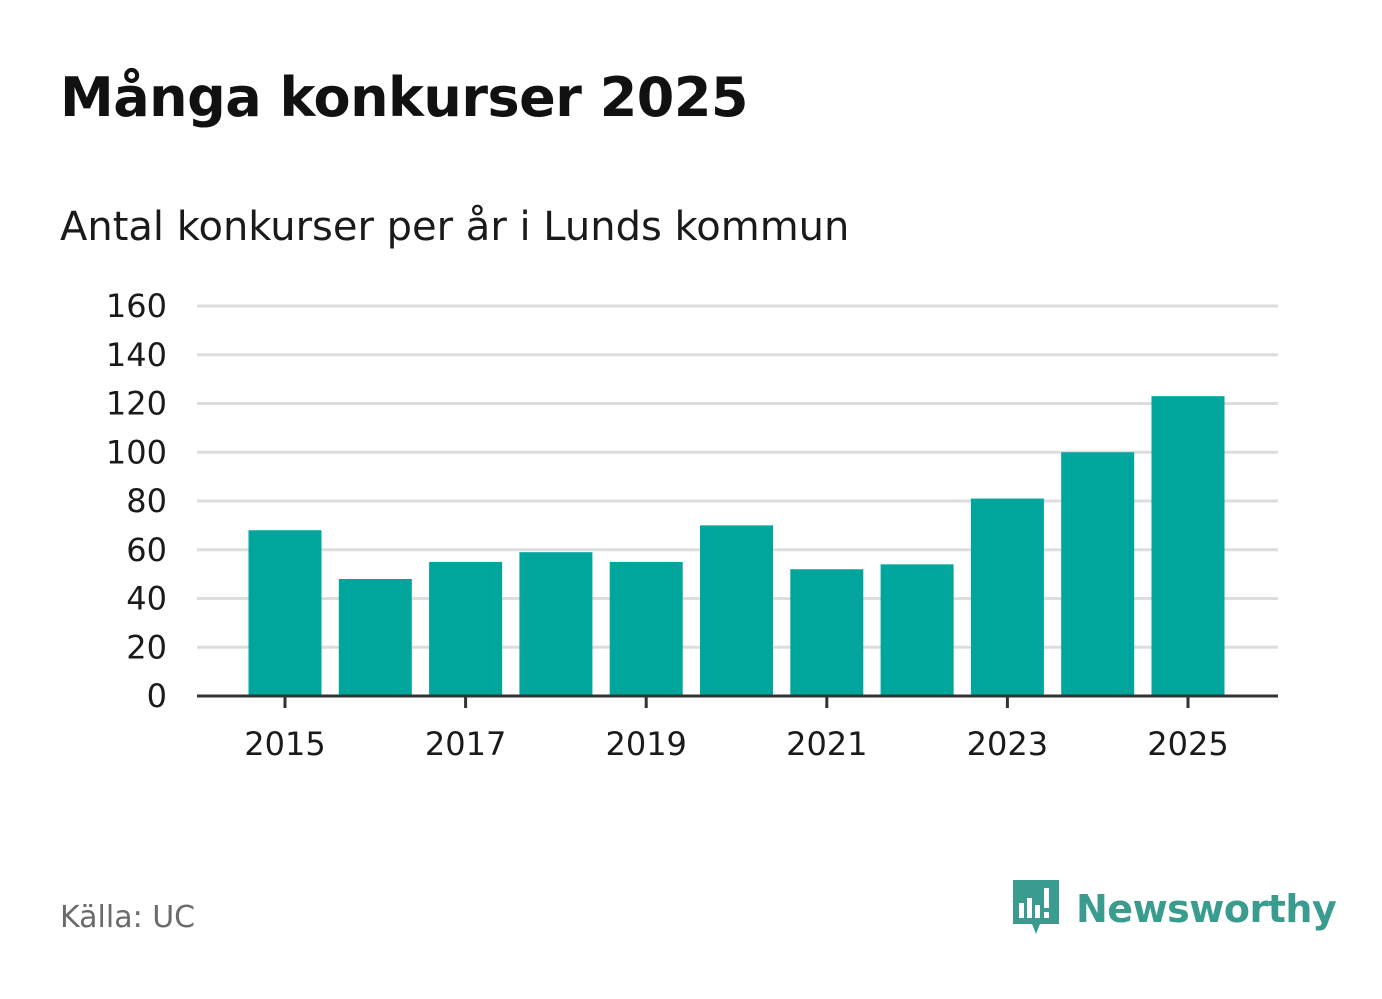 This screenshot has height=999, width=1382. Describe the element at coordinates (136, 306) in the screenshot. I see `y-tick-label-160: 160` at that location.